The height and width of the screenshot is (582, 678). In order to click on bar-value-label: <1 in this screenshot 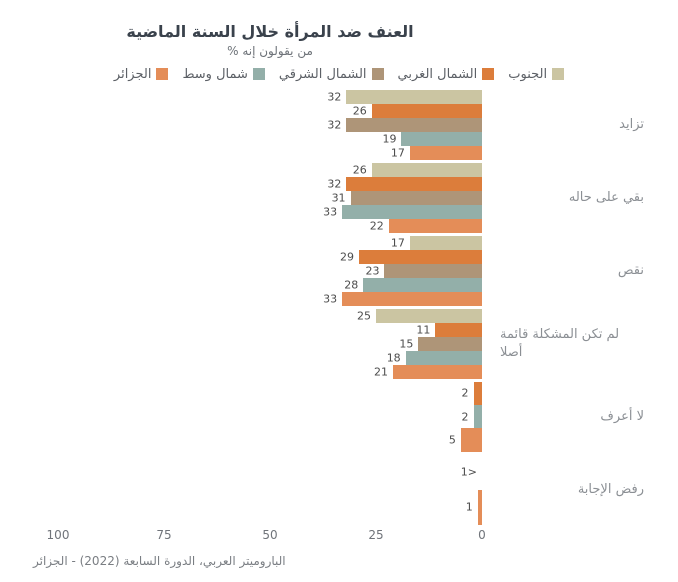, I will do `click(468, 472)`.